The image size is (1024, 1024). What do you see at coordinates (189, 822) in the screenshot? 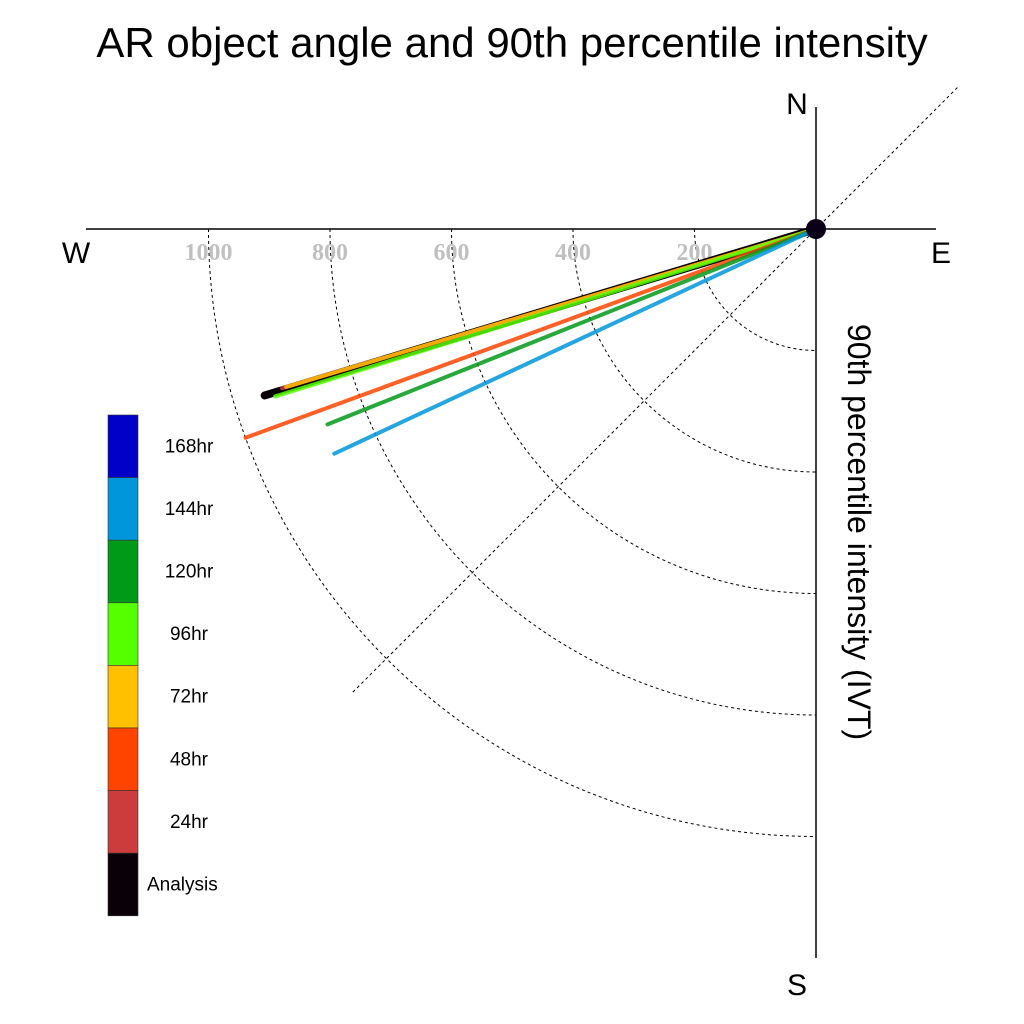
I see `legend-label-24hr: 24hr` at bounding box center [189, 822].